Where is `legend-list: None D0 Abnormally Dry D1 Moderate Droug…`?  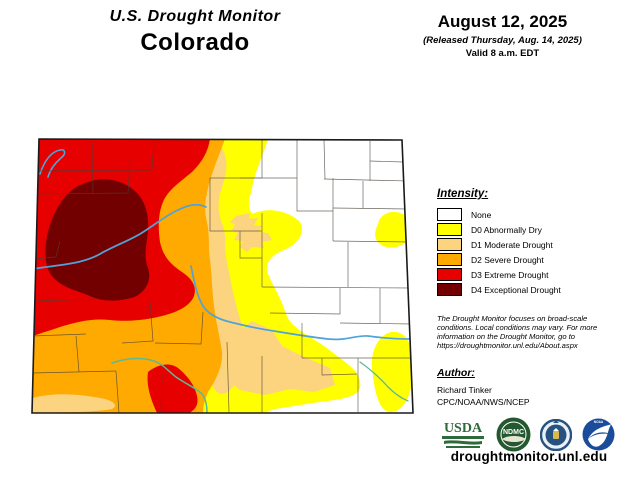 legend-list: None D0 Abnormally Dry D1 Moderate Droug… is located at coordinates (524, 252).